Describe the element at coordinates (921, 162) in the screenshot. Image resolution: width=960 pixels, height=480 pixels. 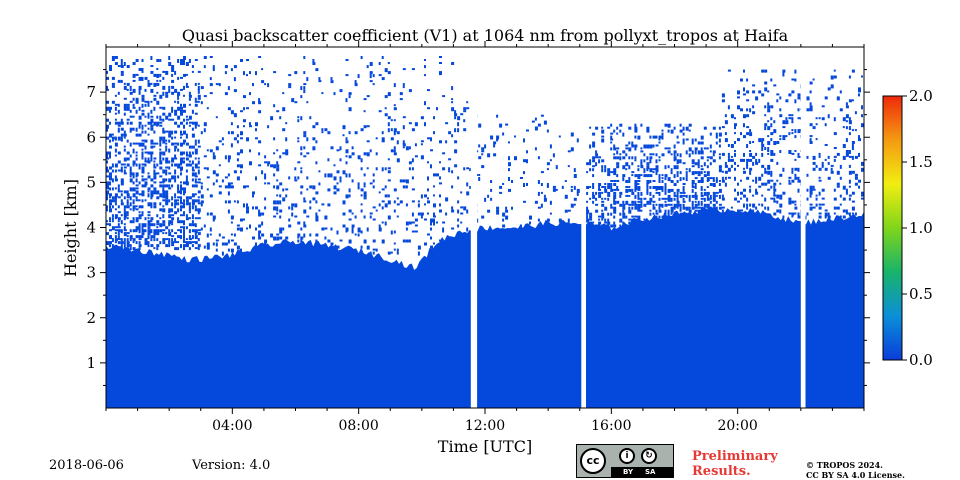
I see `colorbar-tick-label: 1.5` at that location.